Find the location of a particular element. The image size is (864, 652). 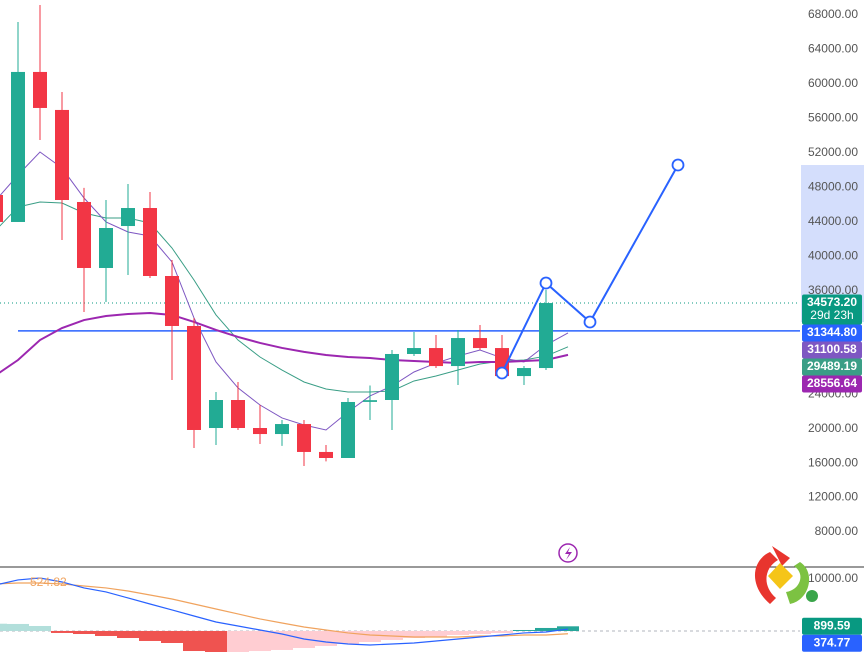

y-tick-label: 36000.00 is located at coordinates (833, 290).